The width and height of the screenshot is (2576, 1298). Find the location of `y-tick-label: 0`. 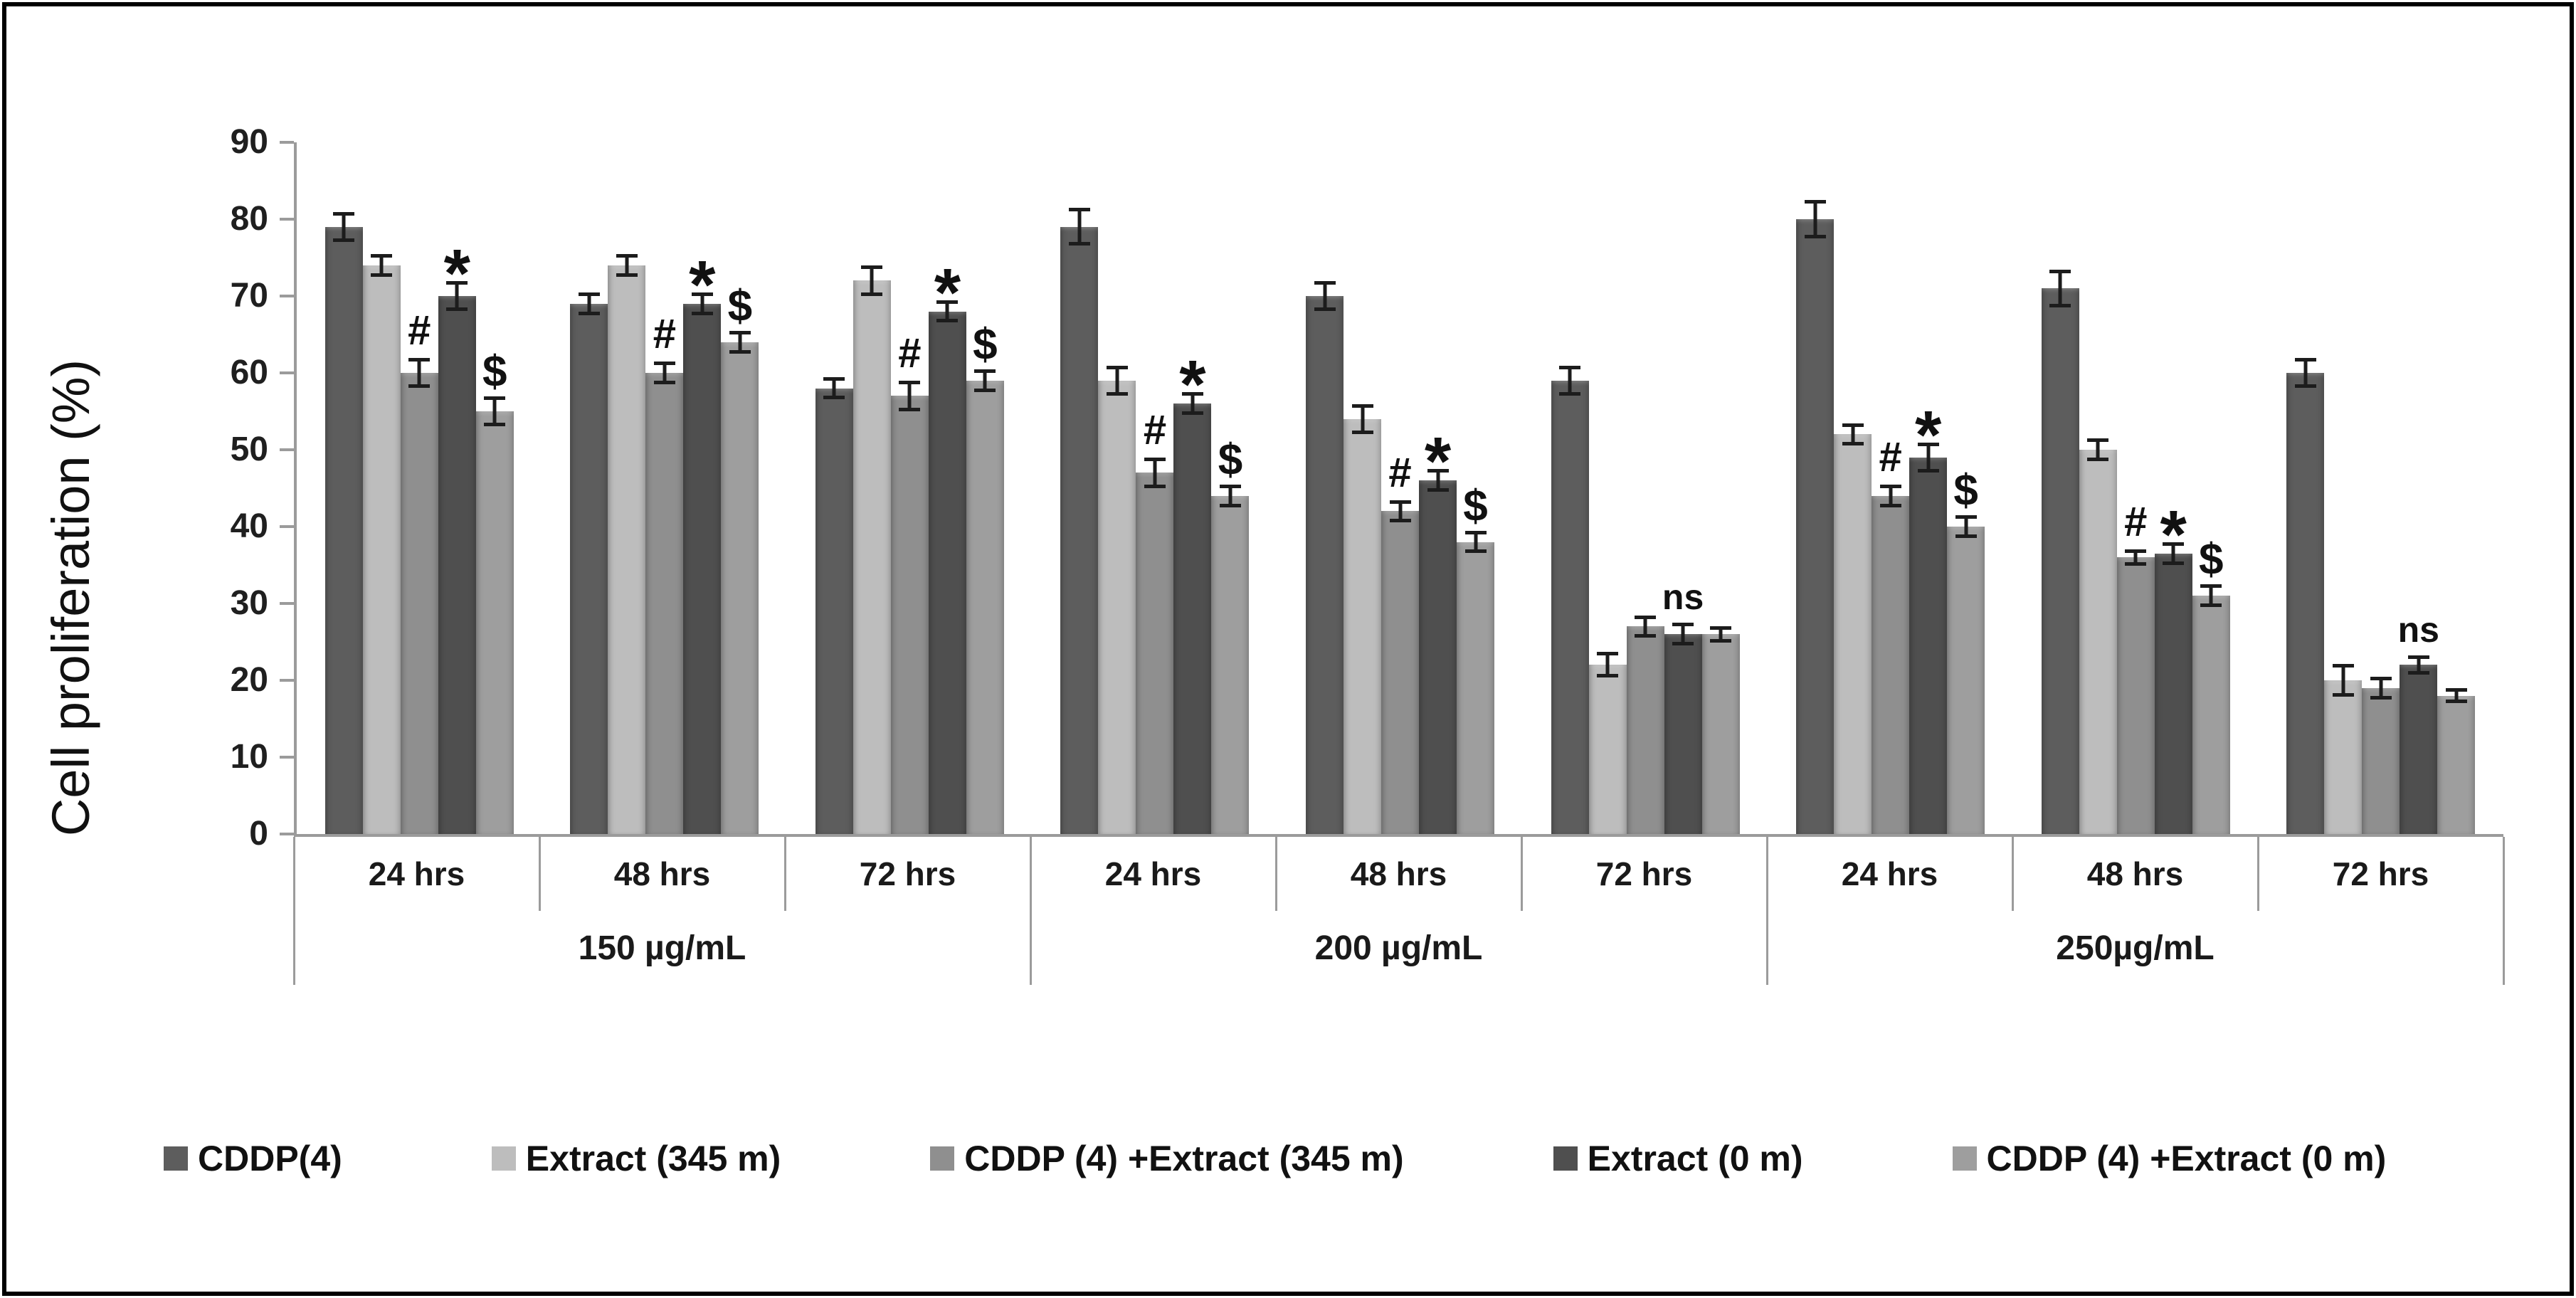

y-tick-label: 0 is located at coordinates (258, 834).